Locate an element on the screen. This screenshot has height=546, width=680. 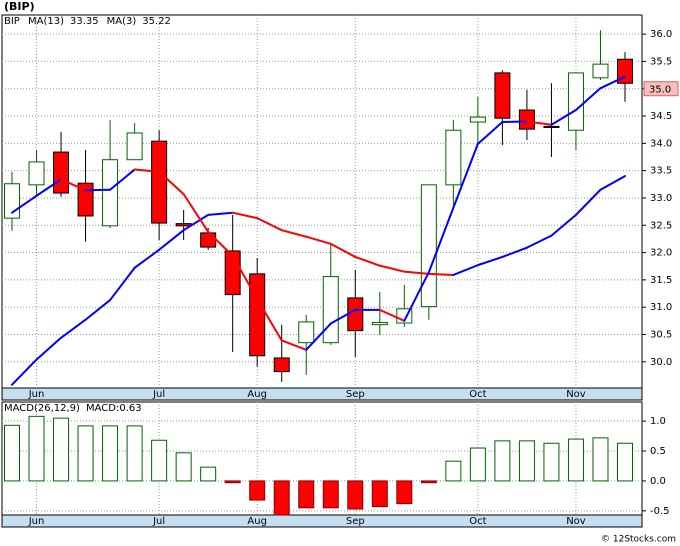
y-tick-label: 34.5 is located at coordinates (661, 116).